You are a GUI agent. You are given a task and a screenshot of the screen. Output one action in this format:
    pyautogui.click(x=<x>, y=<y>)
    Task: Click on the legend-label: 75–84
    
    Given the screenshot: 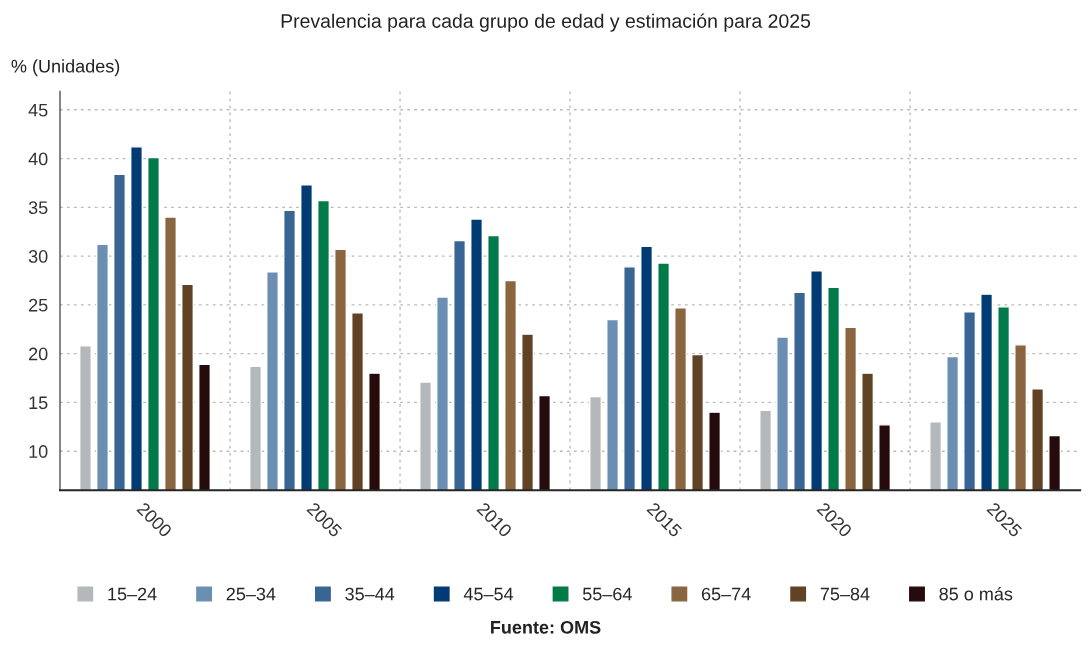 What is the action you would take?
    pyautogui.click(x=845, y=594)
    